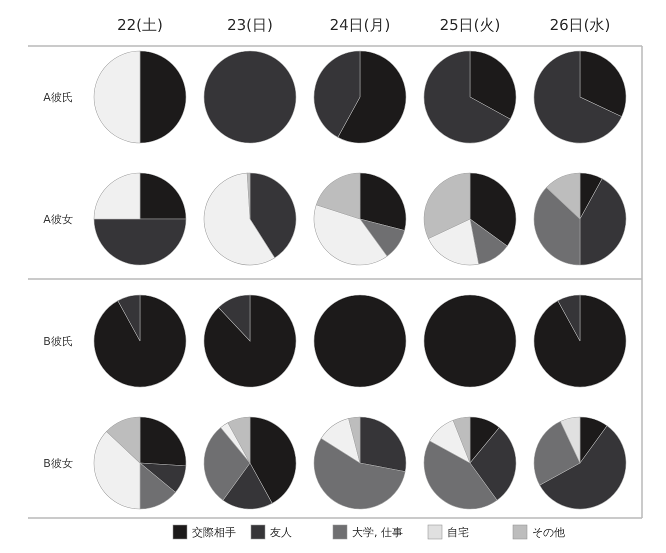 The height and width of the screenshot is (553, 666). I want to click on legend-label: 交際相手, so click(214, 532).